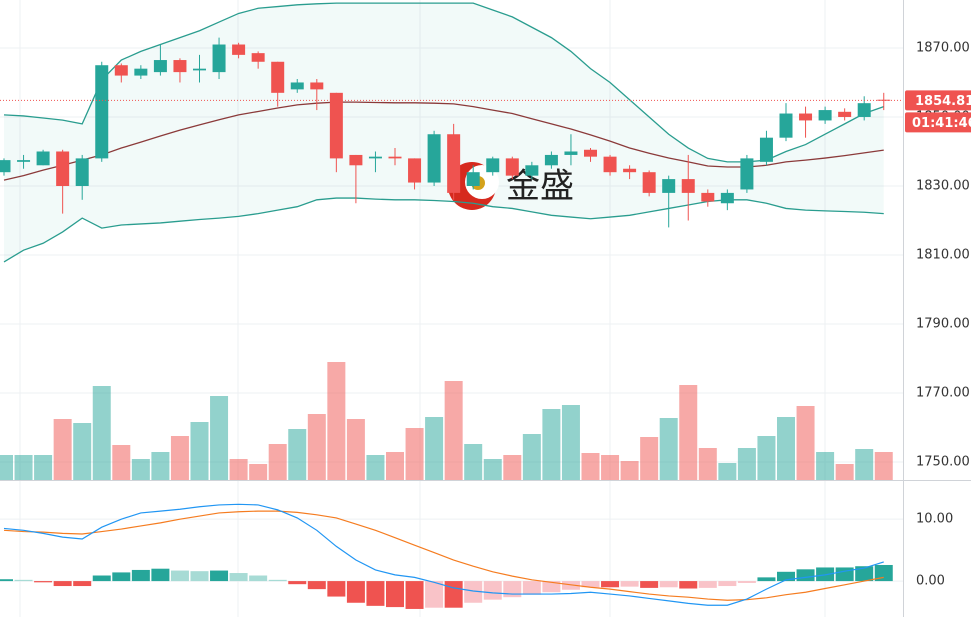 The image size is (971, 617). I want to click on y-tick-label: 1750.00, so click(943, 462).